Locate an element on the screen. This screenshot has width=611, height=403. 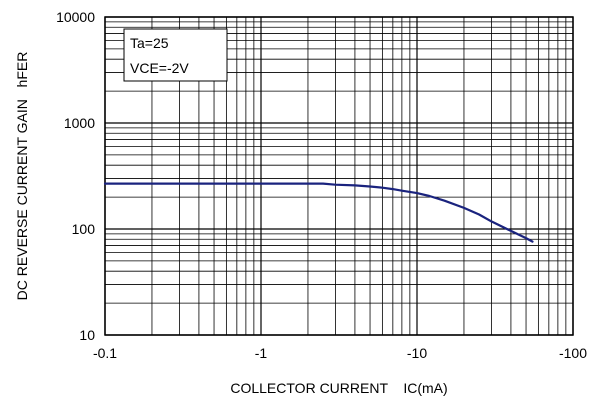
x-tick-label: -100 is located at coordinates (573, 353).